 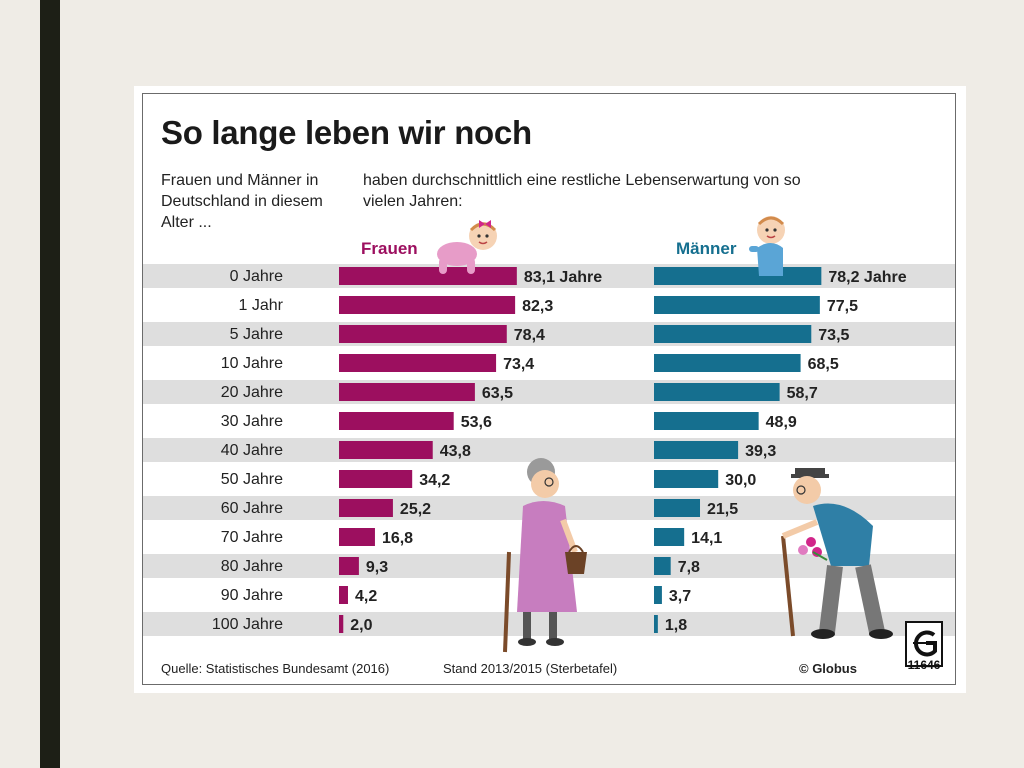 What do you see at coordinates (252, 595) in the screenshot?
I see `category-label: 90 Jahre` at bounding box center [252, 595].